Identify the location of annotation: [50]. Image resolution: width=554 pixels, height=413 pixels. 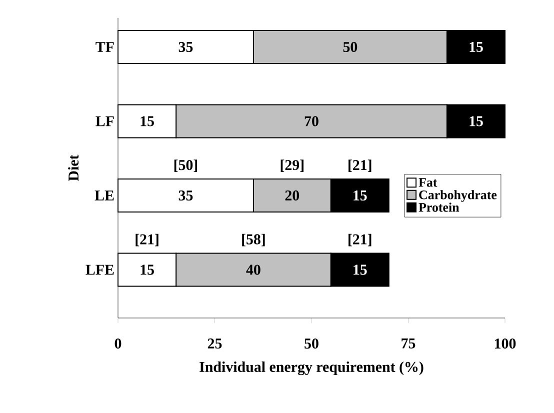
(186, 166).